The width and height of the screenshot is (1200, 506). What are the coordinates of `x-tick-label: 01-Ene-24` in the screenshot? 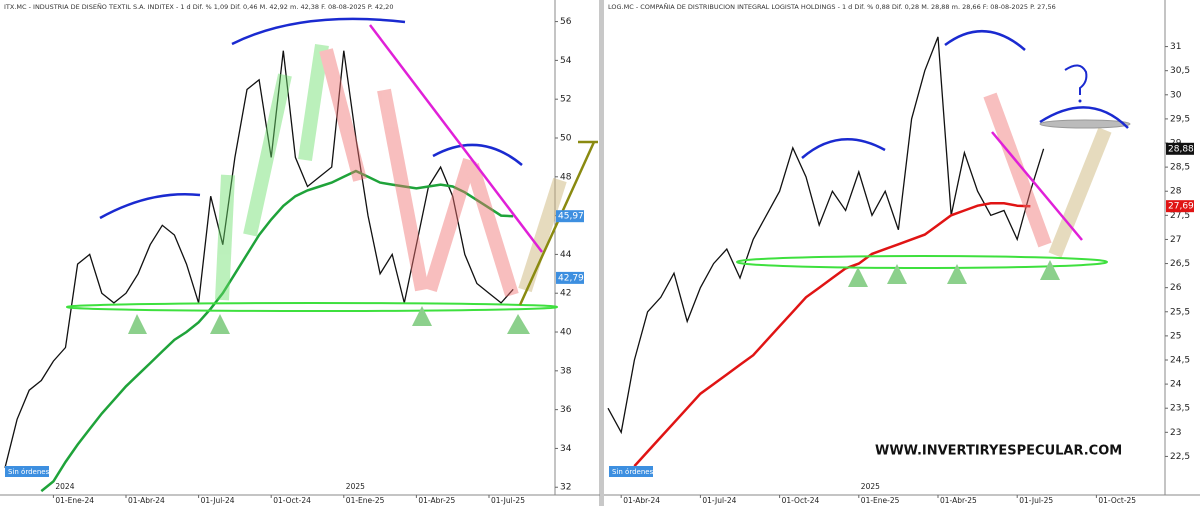 It's located at (74, 500).